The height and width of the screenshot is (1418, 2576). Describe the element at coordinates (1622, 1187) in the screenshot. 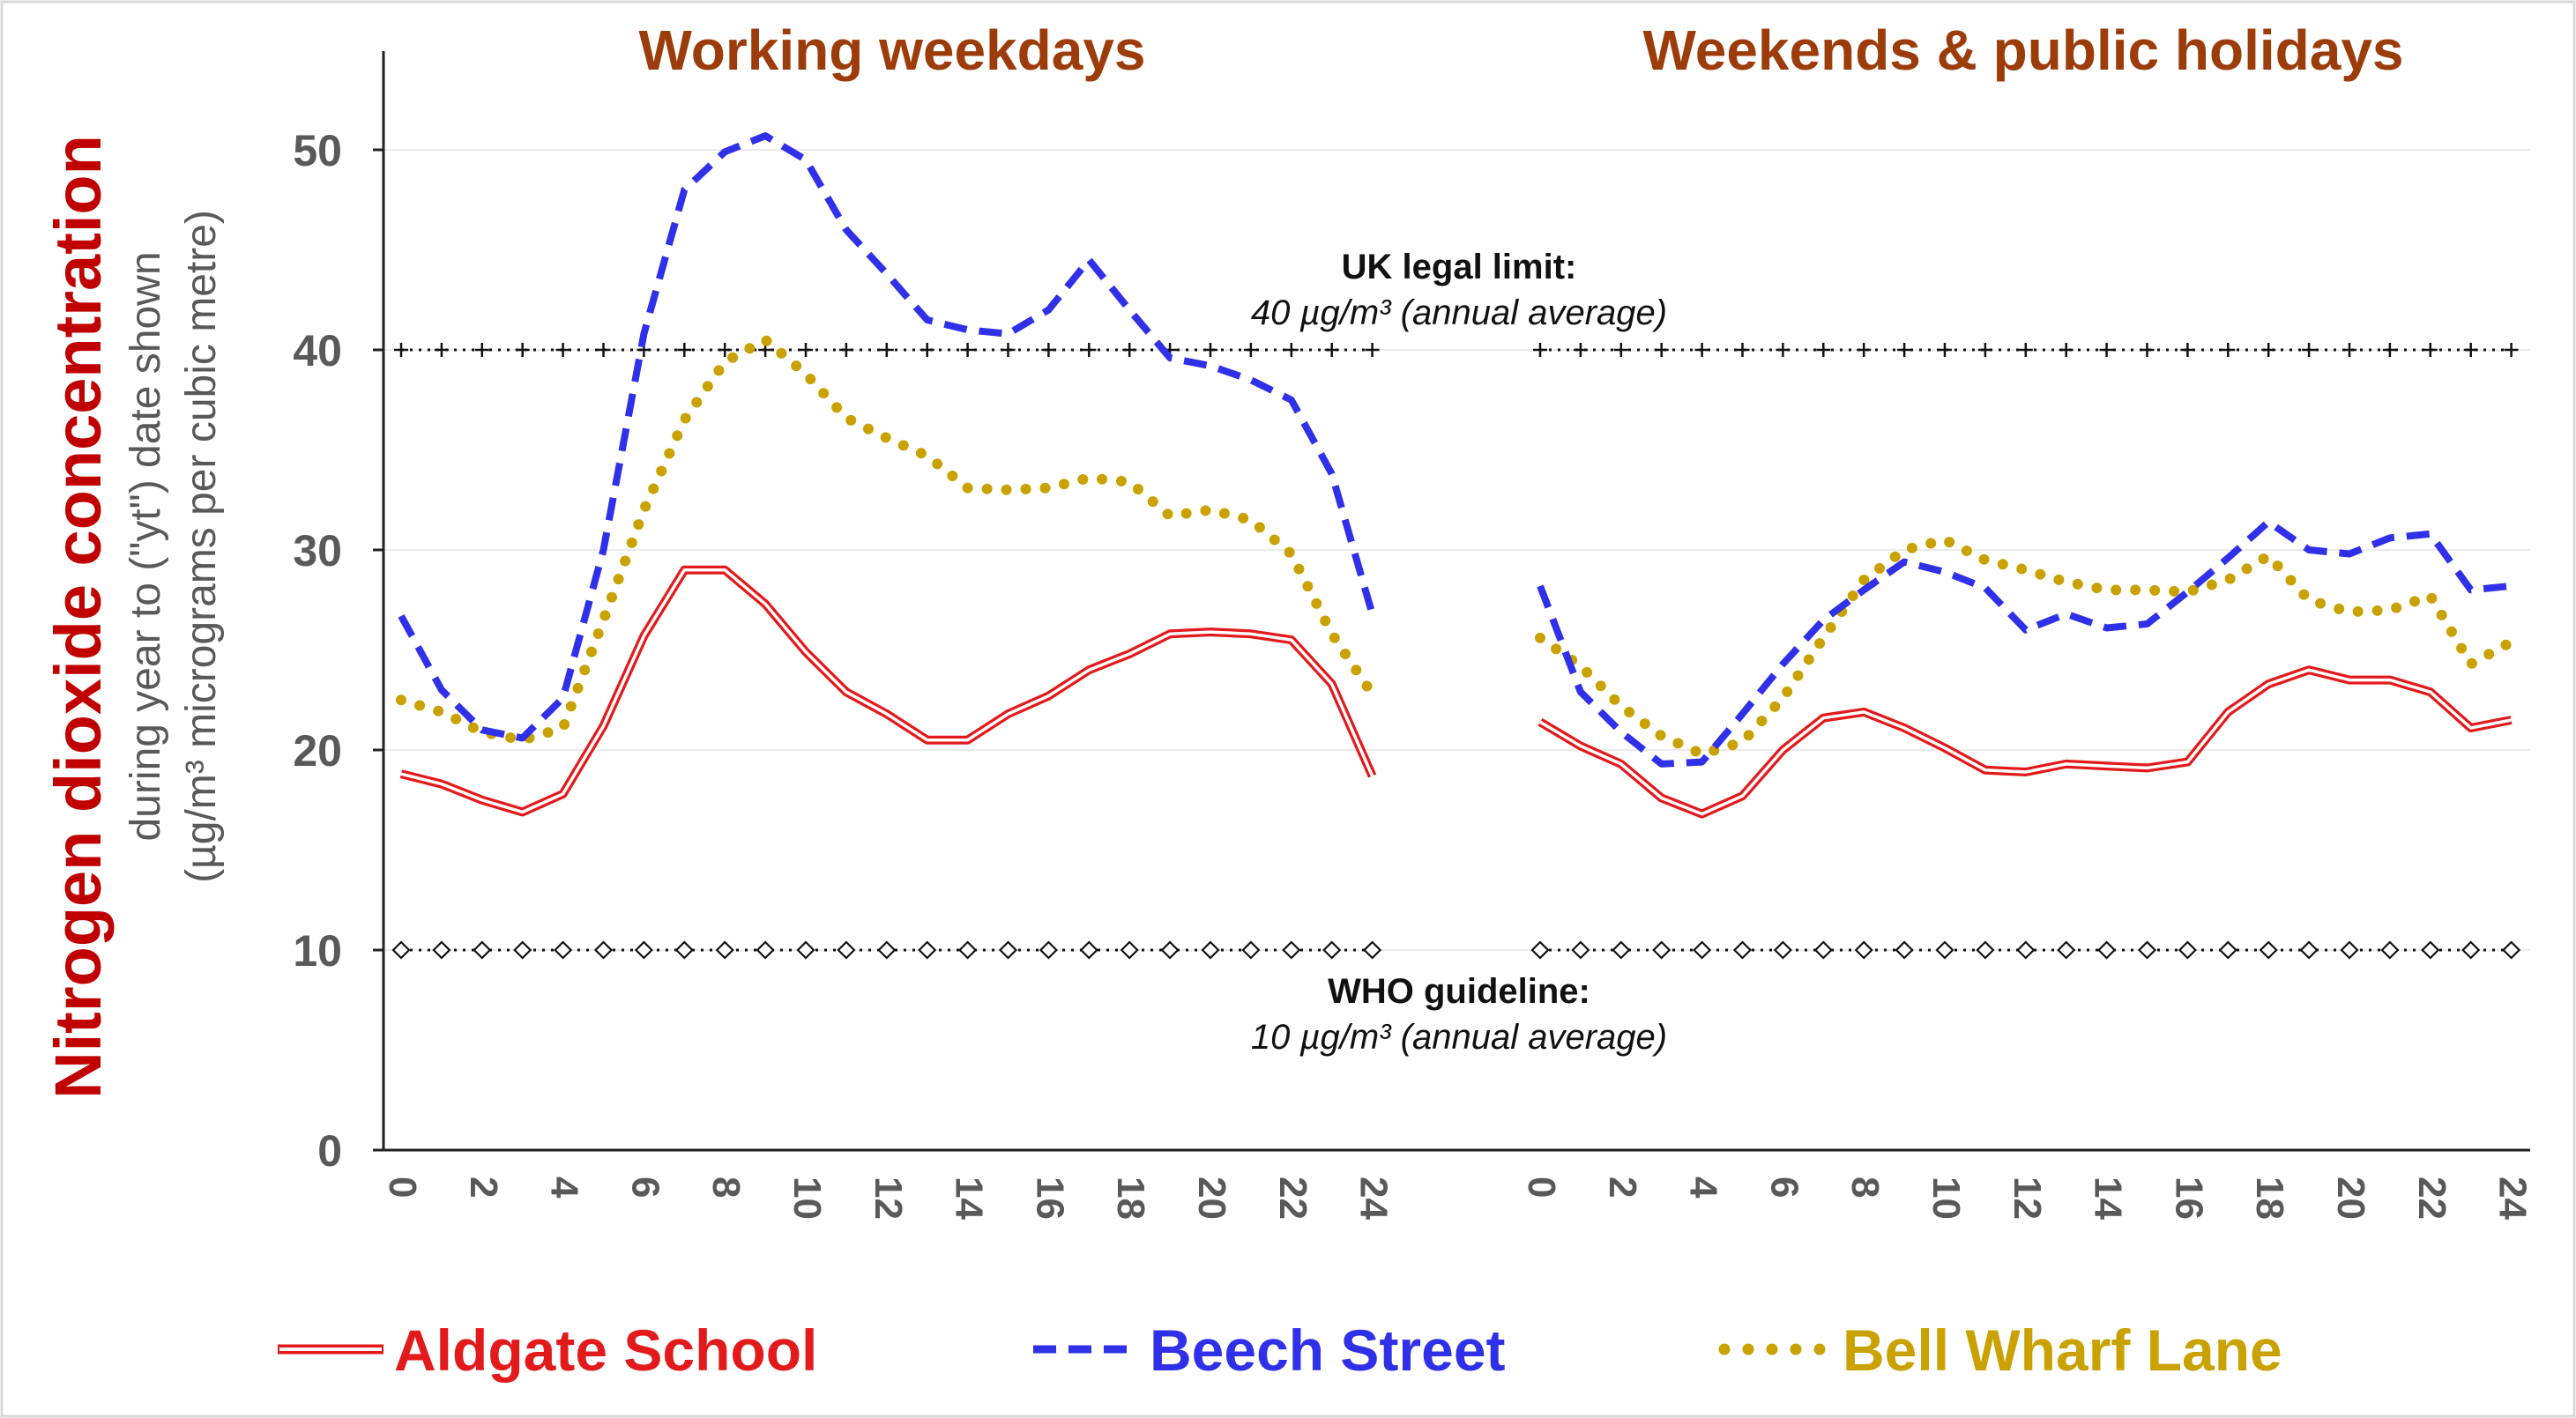

I see `x-tick-text-weekend-2: 2` at that location.